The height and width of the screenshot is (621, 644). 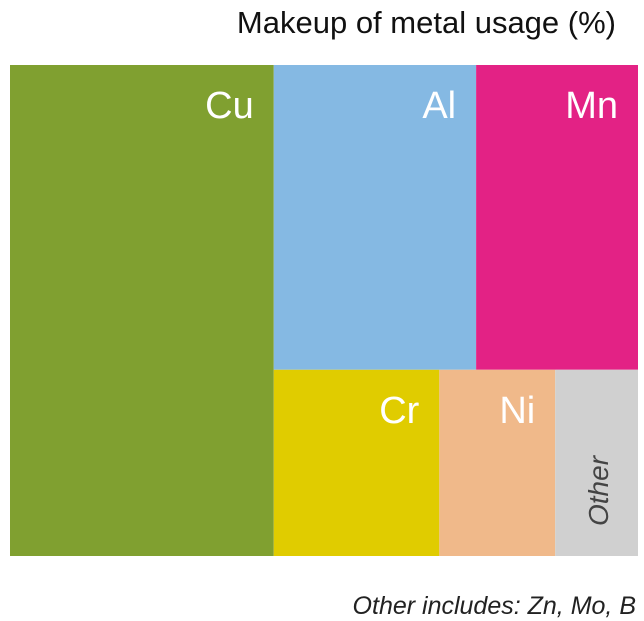 What do you see at coordinates (494, 606) in the screenshot?
I see `chart-note: Other includes: Zn, Mo, B` at bounding box center [494, 606].